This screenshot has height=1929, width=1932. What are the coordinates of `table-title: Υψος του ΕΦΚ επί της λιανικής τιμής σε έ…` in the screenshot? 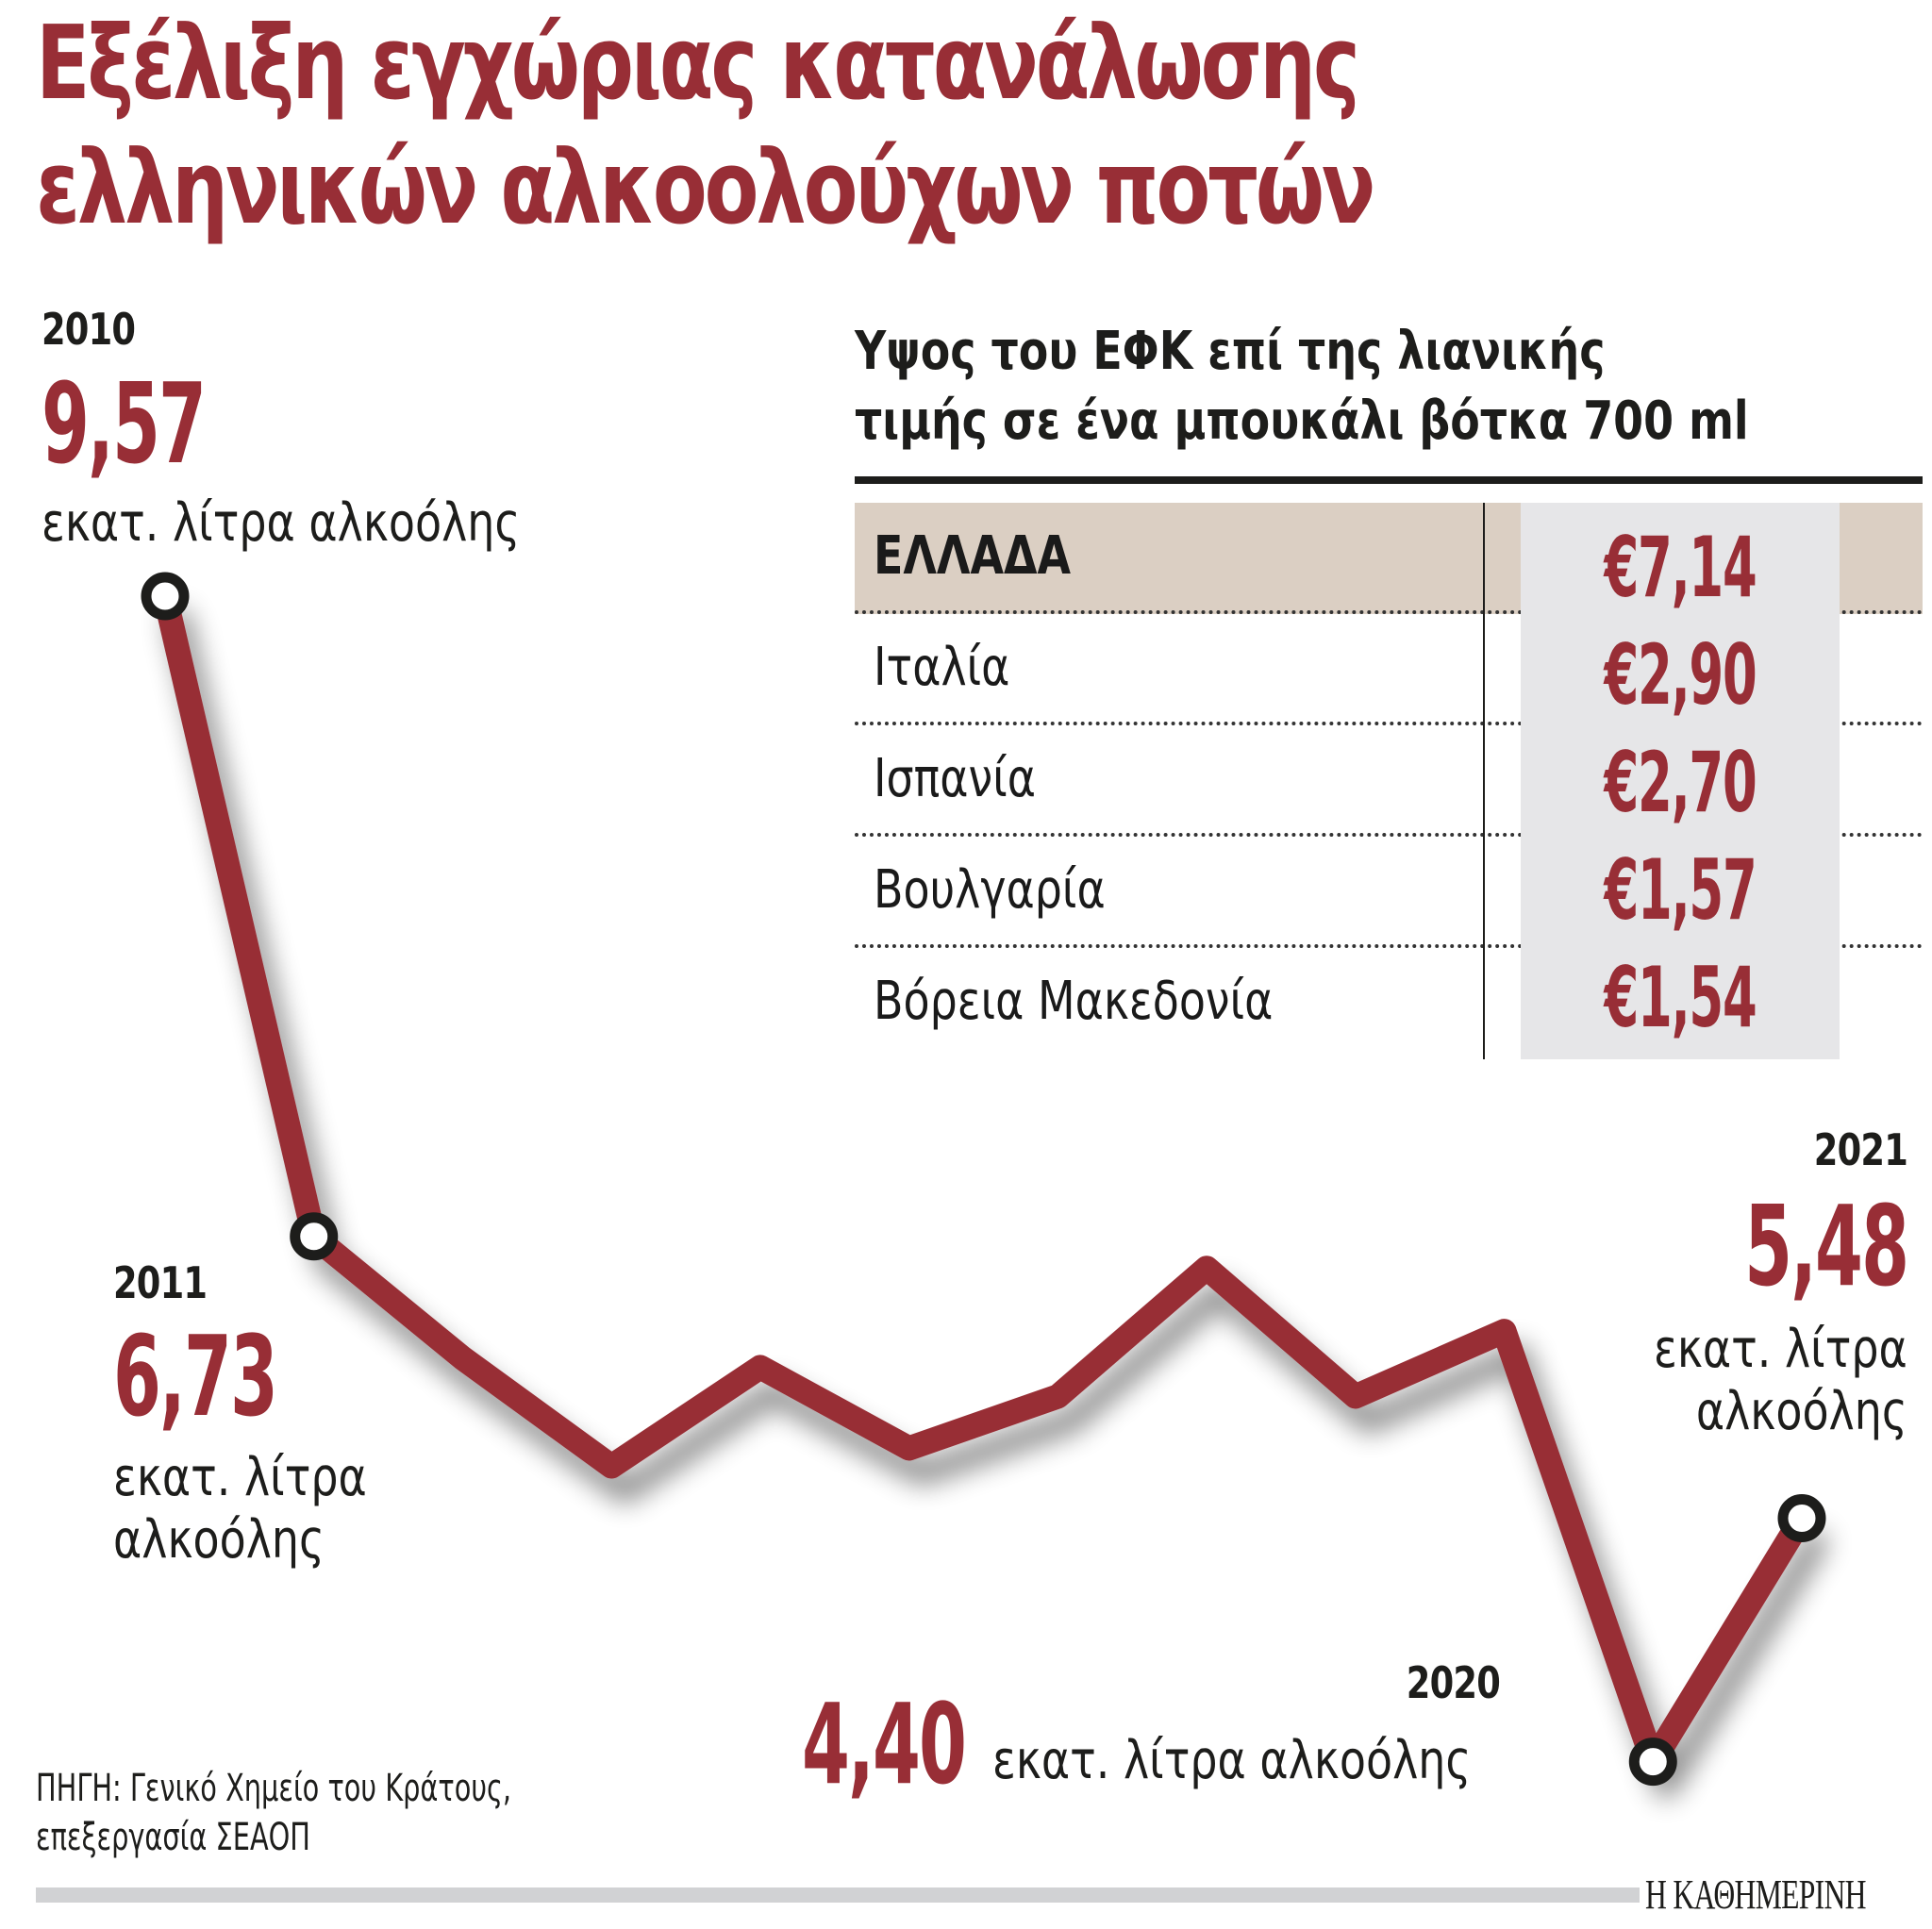 It's located at (1302, 387).